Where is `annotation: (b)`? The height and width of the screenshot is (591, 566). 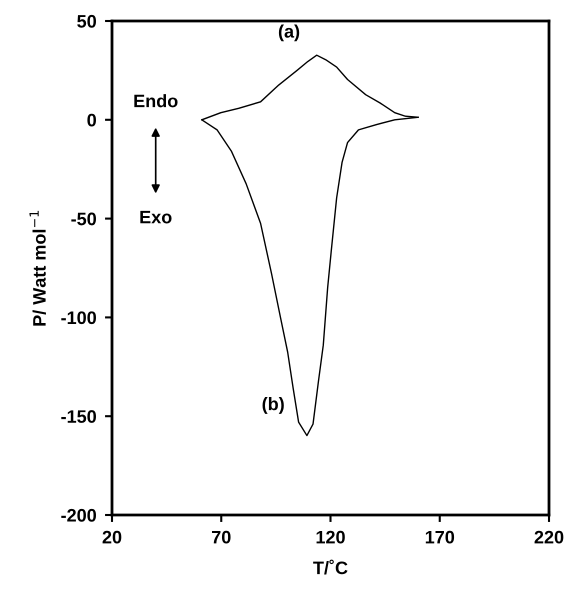
annotation: (b) is located at coordinates (273, 405).